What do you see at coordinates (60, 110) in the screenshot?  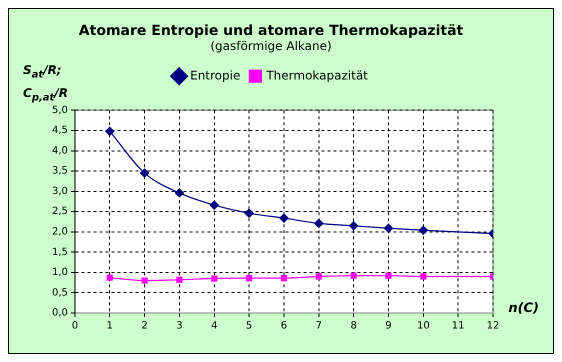 I see `y-tick-label: 5,0` at bounding box center [60, 110].